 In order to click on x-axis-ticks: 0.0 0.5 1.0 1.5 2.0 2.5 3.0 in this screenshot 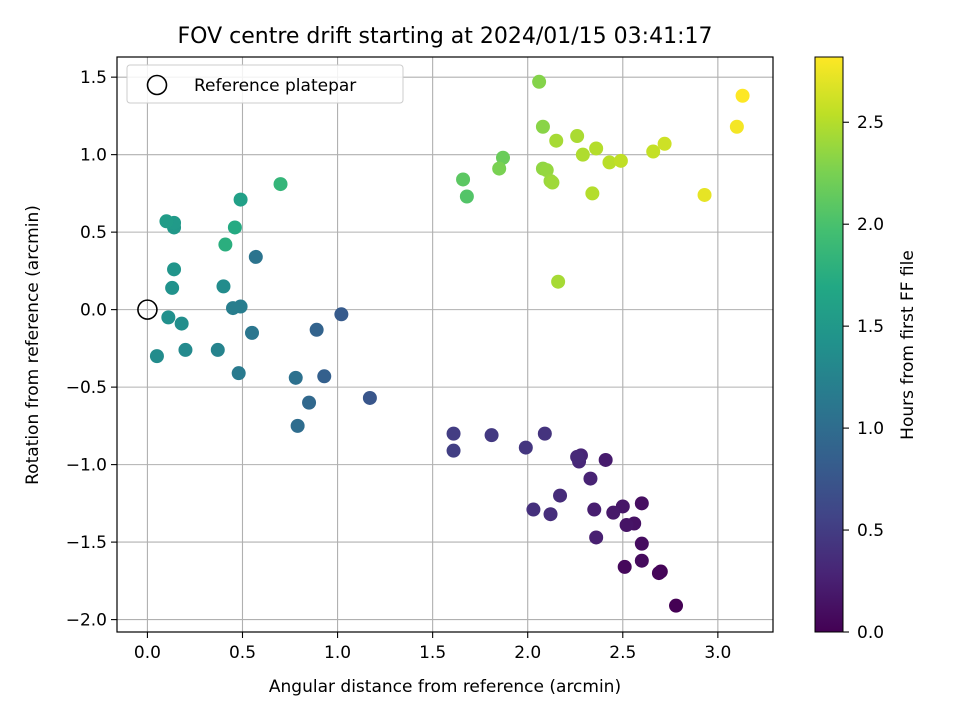, I will do `click(432, 647)`.